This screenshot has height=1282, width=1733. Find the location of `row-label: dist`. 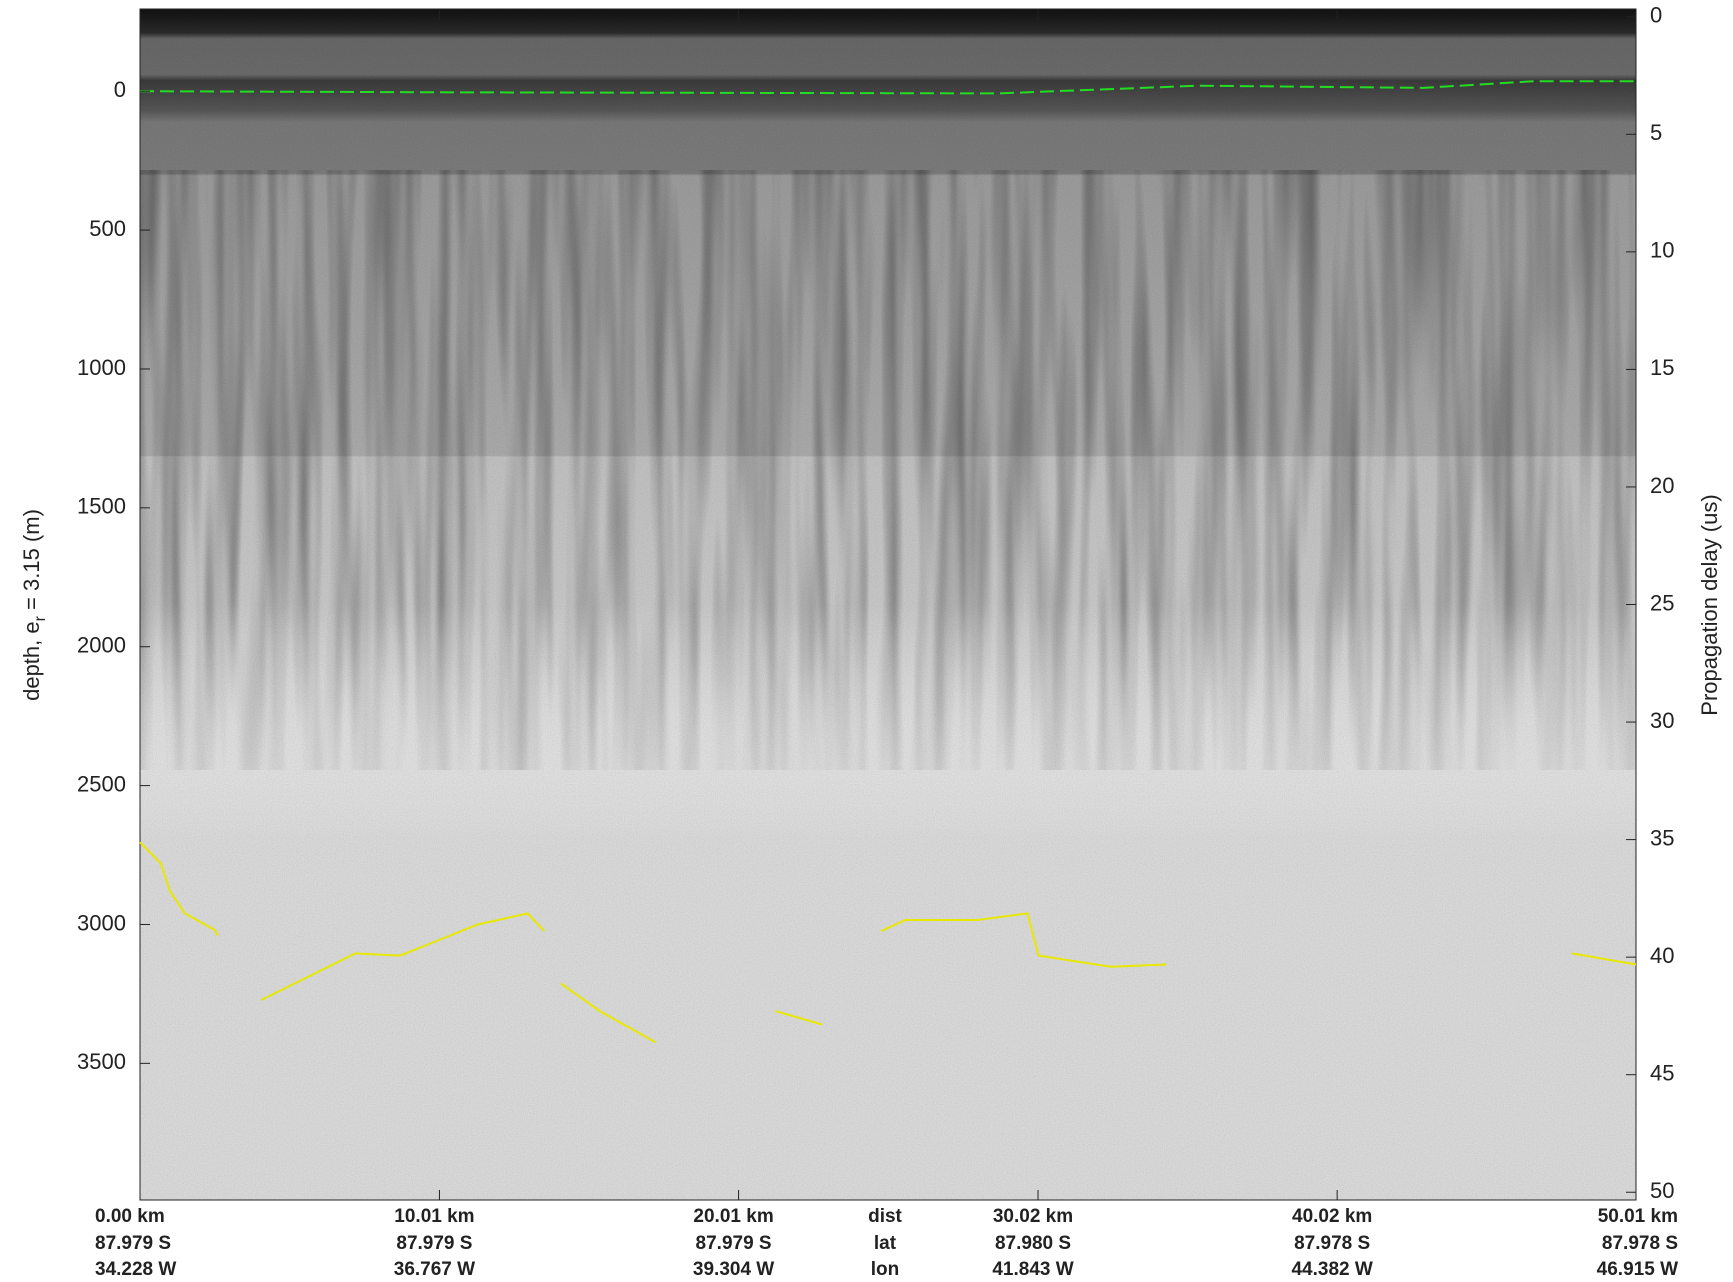

row-label: dist is located at coordinates (885, 1216).